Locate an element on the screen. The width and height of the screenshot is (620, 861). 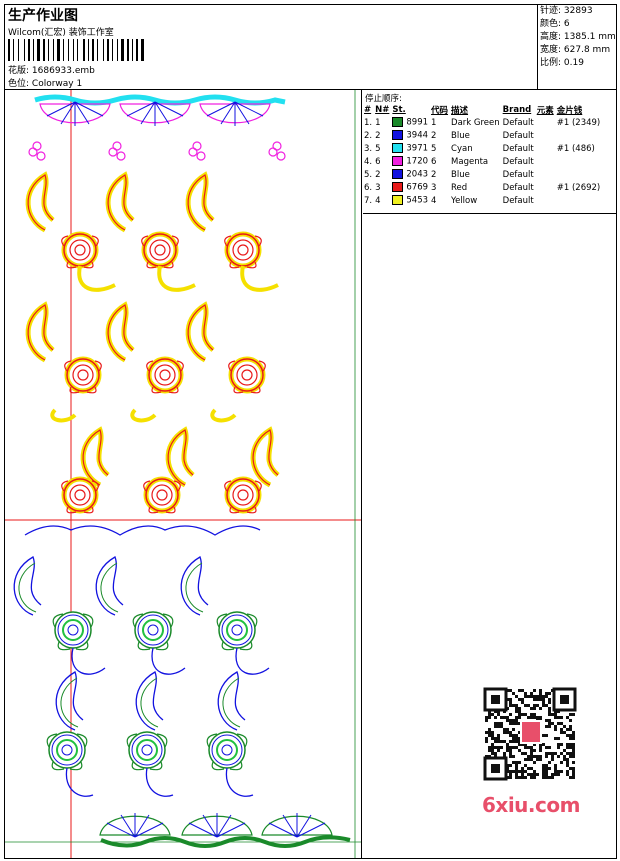
needle-number: 1 is located at coordinates (378, 122).